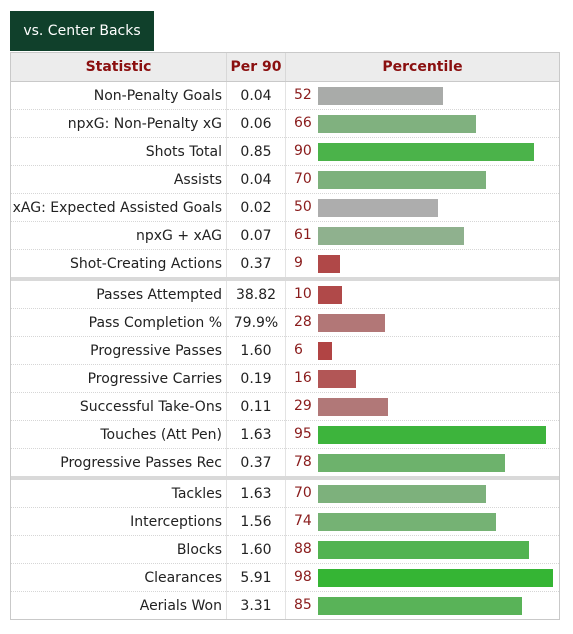  Describe the element at coordinates (256, 151) in the screenshot. I see `per90-value: 0.85` at that location.